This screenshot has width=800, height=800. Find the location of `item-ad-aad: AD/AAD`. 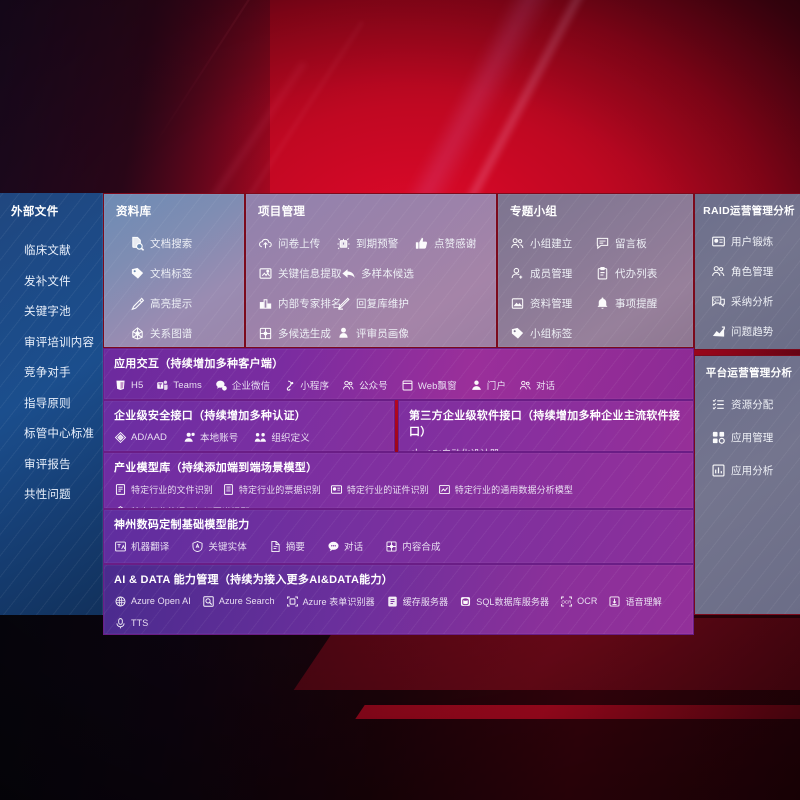

item-ad-aad: AD/AAD is located at coordinates (140, 437).